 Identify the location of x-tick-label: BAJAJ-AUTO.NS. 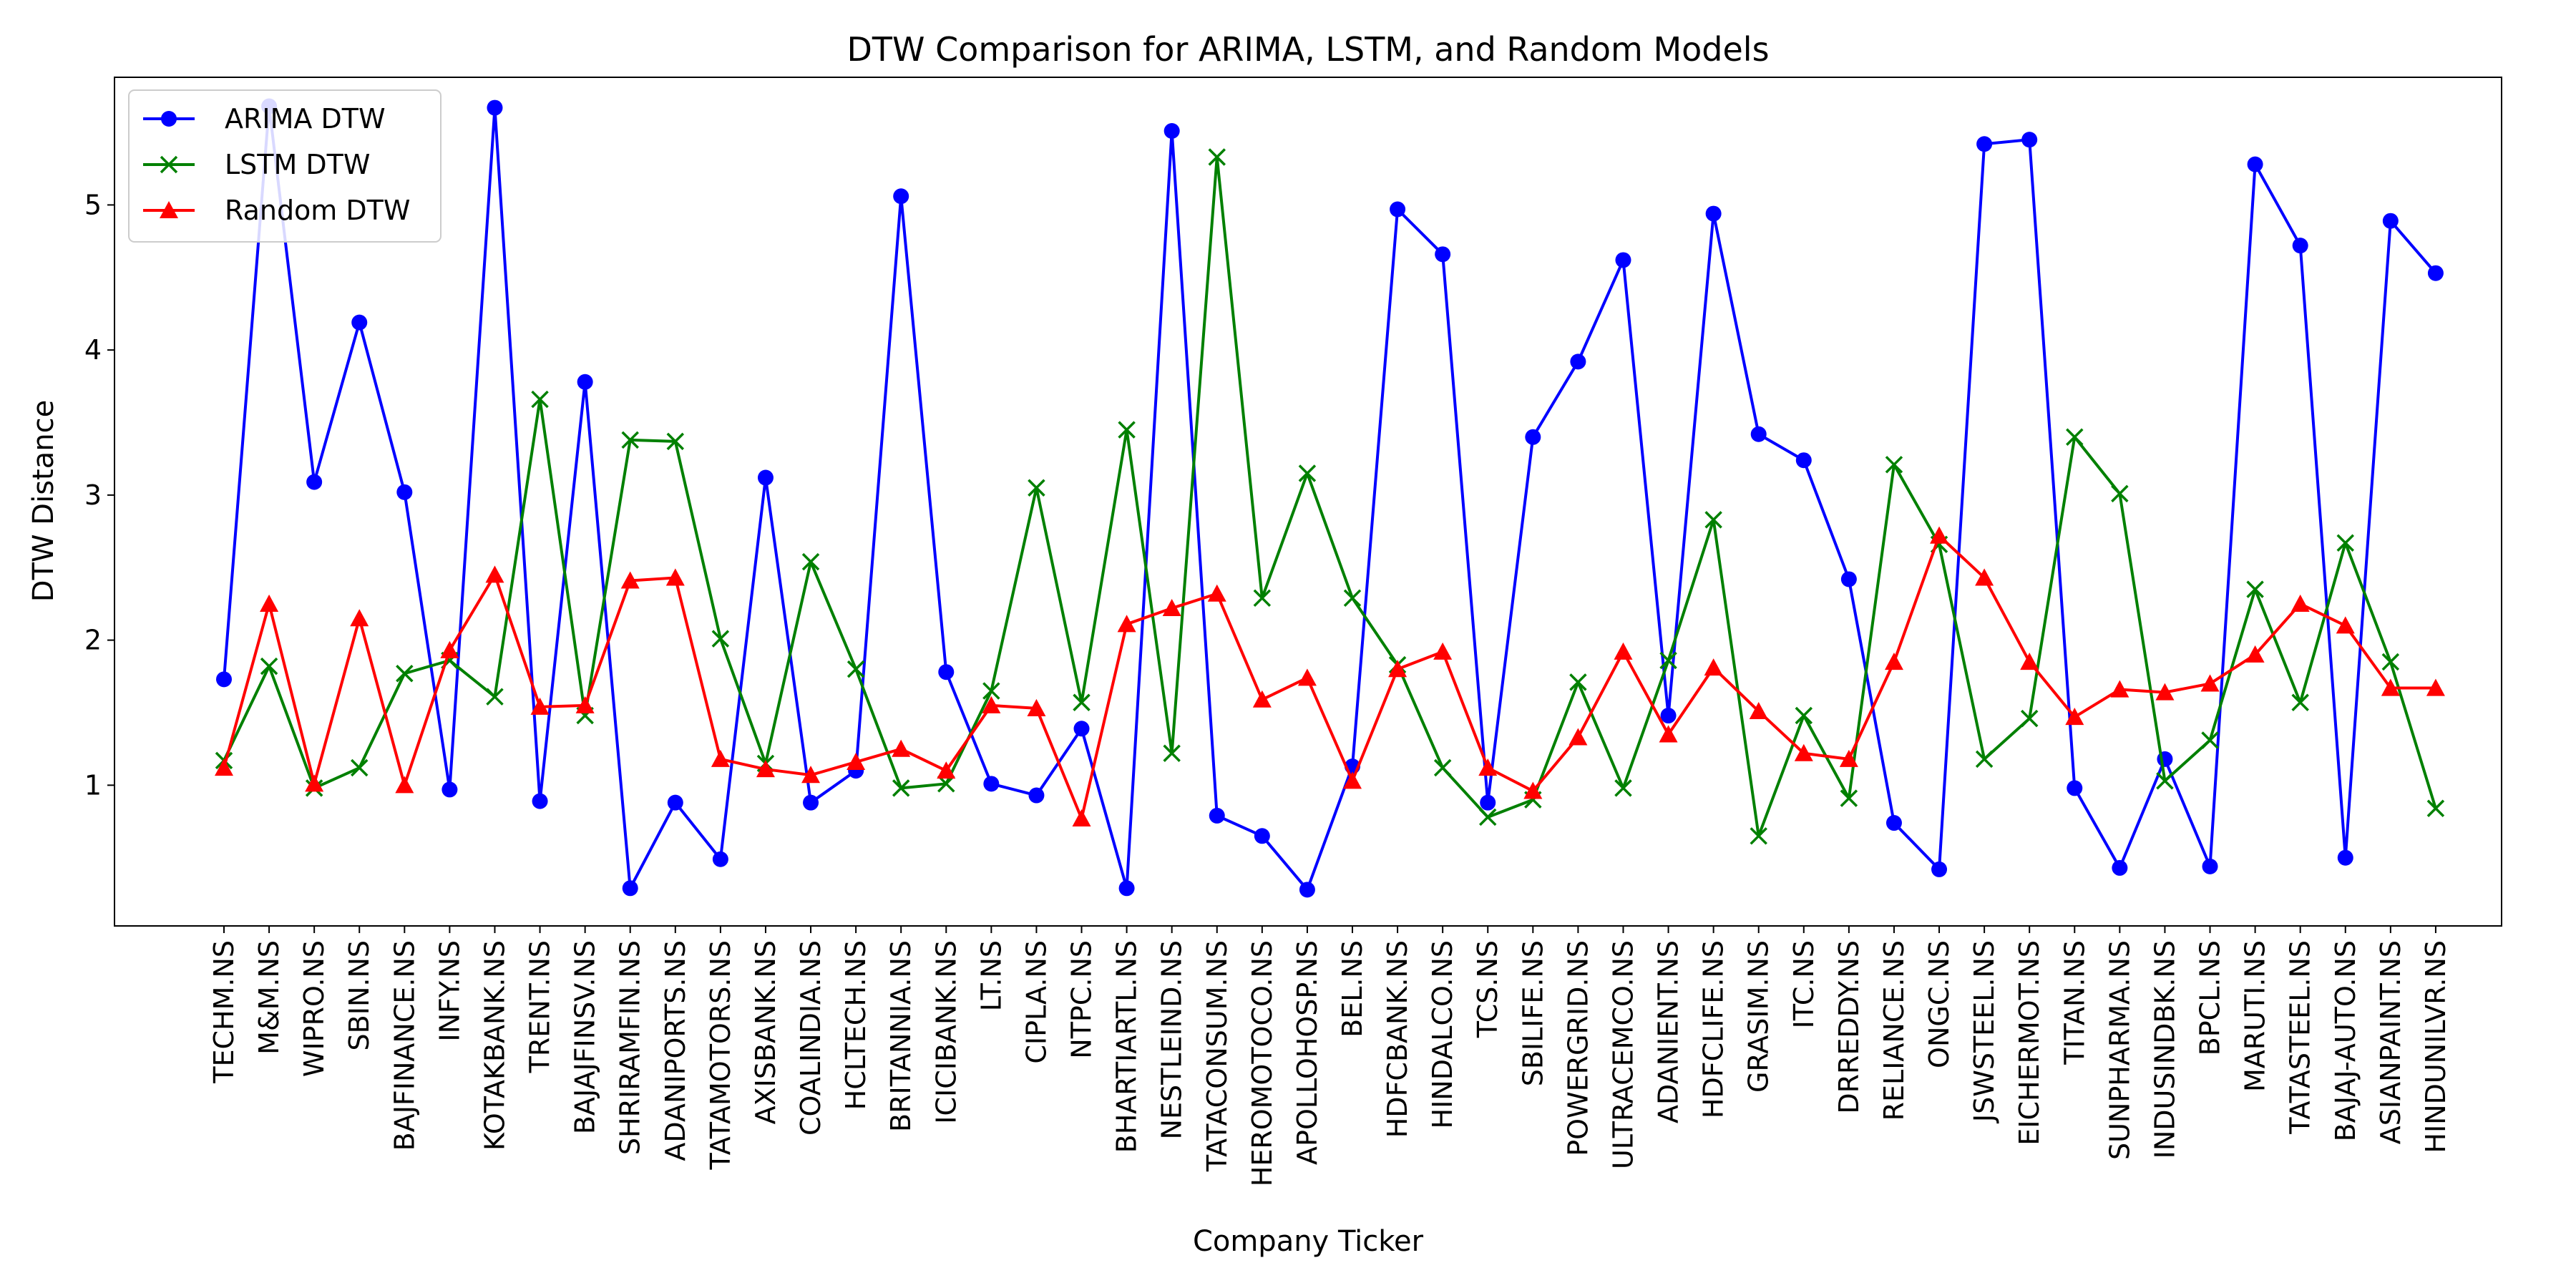
(2345, 1040).